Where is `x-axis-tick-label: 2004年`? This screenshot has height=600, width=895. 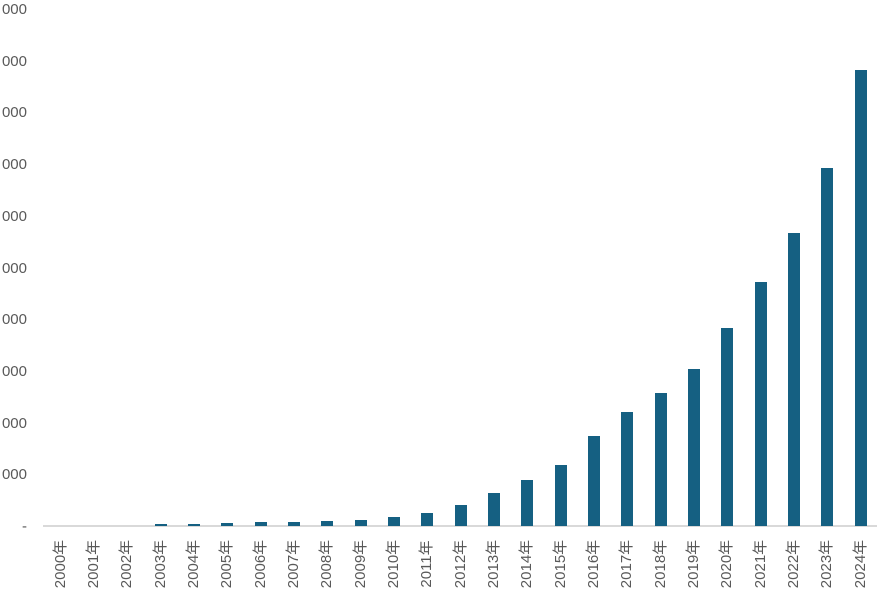
x-axis-tick-label: 2004年 is located at coordinates (194, 564).